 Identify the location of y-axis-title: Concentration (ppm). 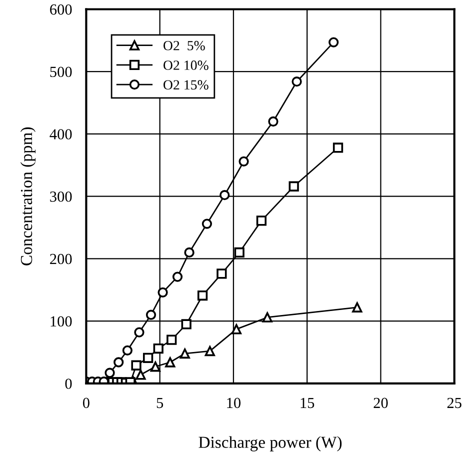
(28, 196).